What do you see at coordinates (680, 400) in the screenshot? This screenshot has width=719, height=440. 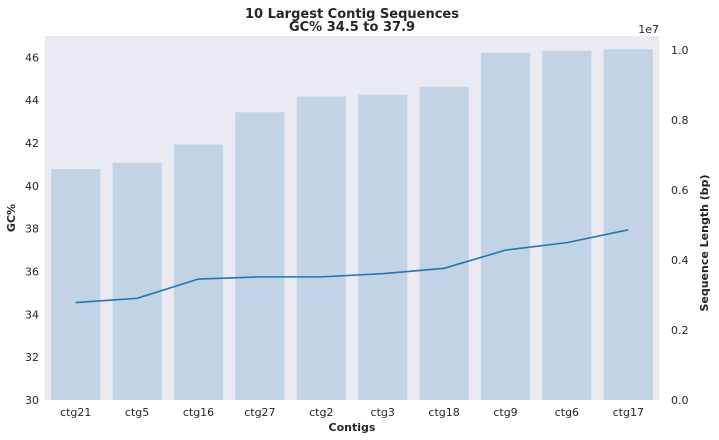 I see `y2-tick-label: 0.0` at bounding box center [680, 400].